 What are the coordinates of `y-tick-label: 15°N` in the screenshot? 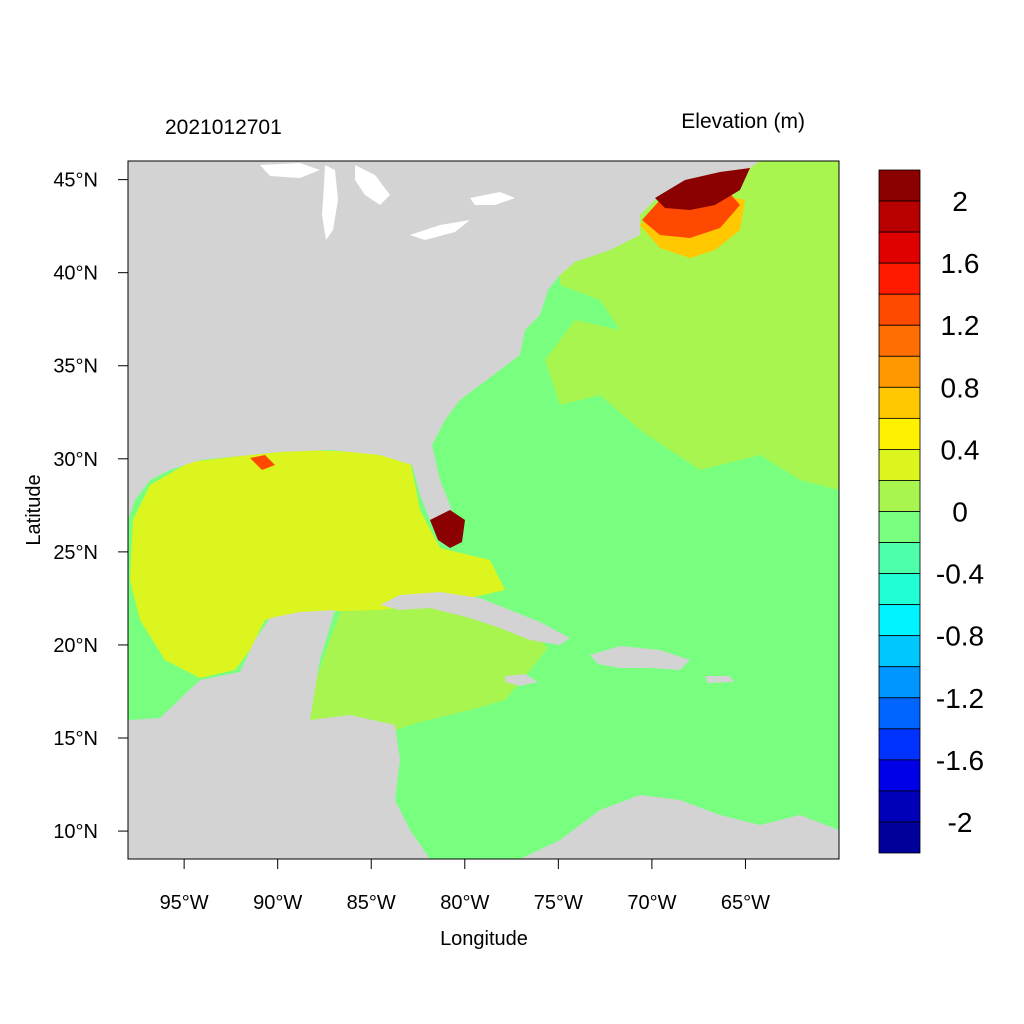 It's located at (75, 739).